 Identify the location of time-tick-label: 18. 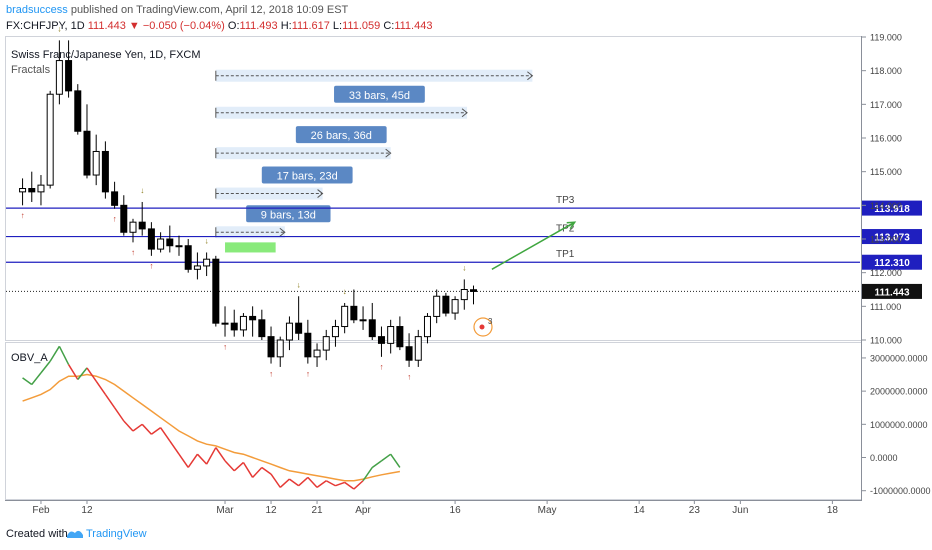
(833, 510).